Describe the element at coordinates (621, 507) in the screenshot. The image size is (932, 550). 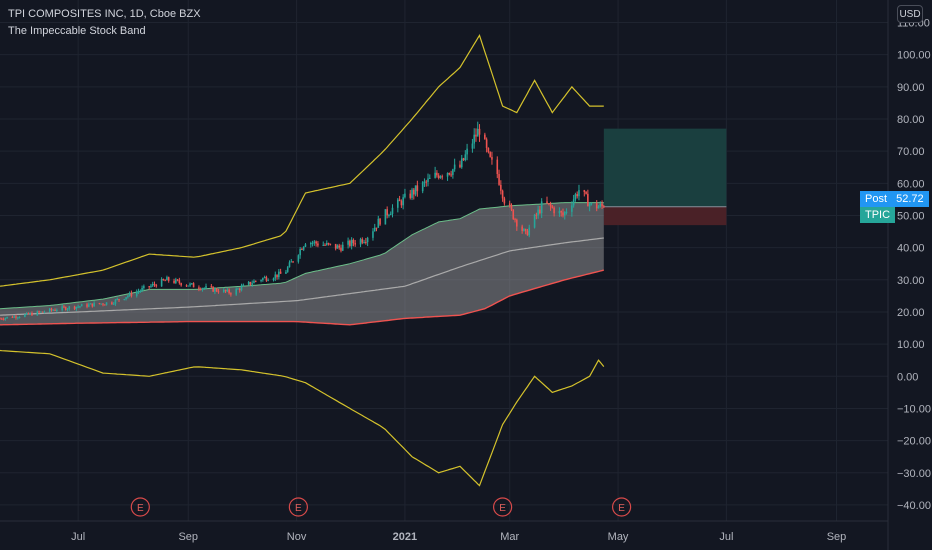
I see `earnings-marker` at that location.